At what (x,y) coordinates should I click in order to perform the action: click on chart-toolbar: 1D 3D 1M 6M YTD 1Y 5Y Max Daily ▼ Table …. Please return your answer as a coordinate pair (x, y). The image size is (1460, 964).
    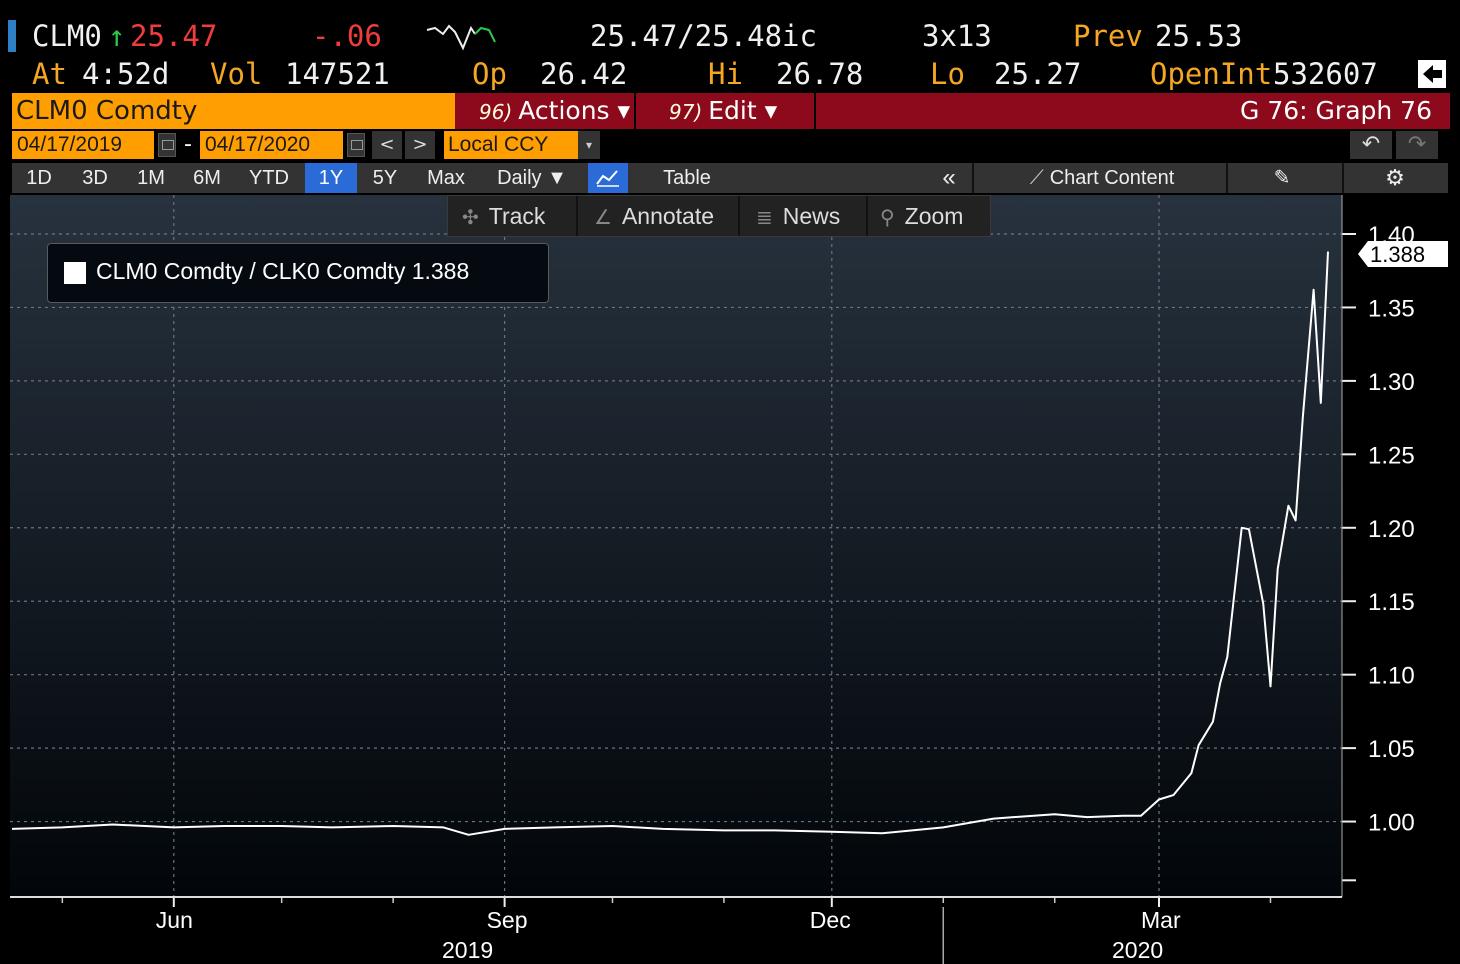
    Looking at the image, I should click on (730, 178).